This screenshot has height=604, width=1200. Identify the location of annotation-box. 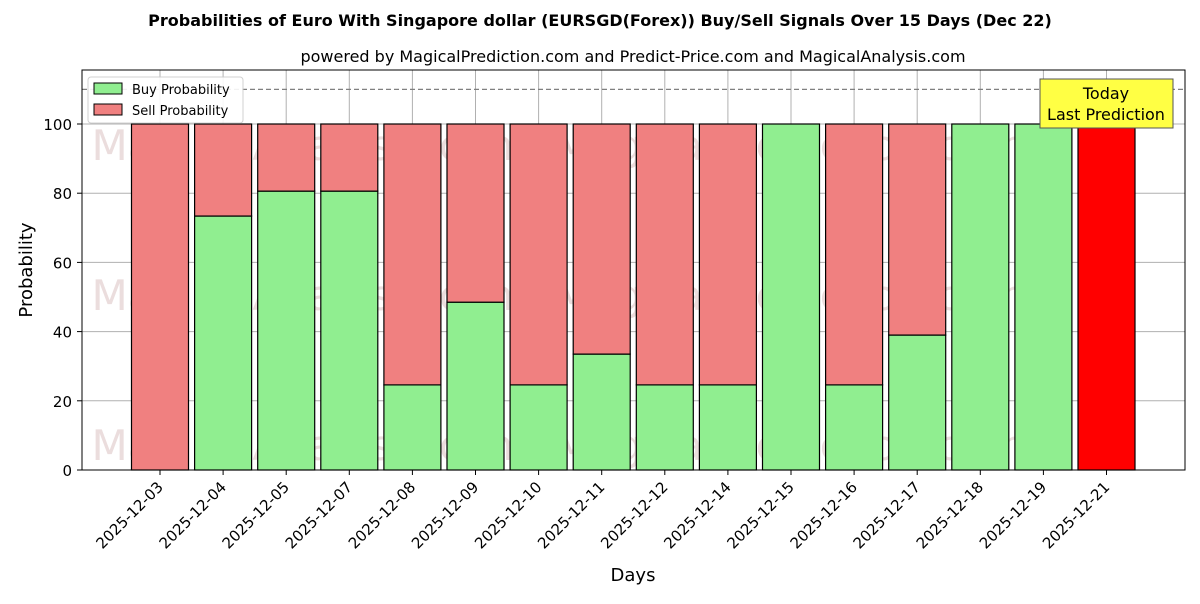
(1106, 103).